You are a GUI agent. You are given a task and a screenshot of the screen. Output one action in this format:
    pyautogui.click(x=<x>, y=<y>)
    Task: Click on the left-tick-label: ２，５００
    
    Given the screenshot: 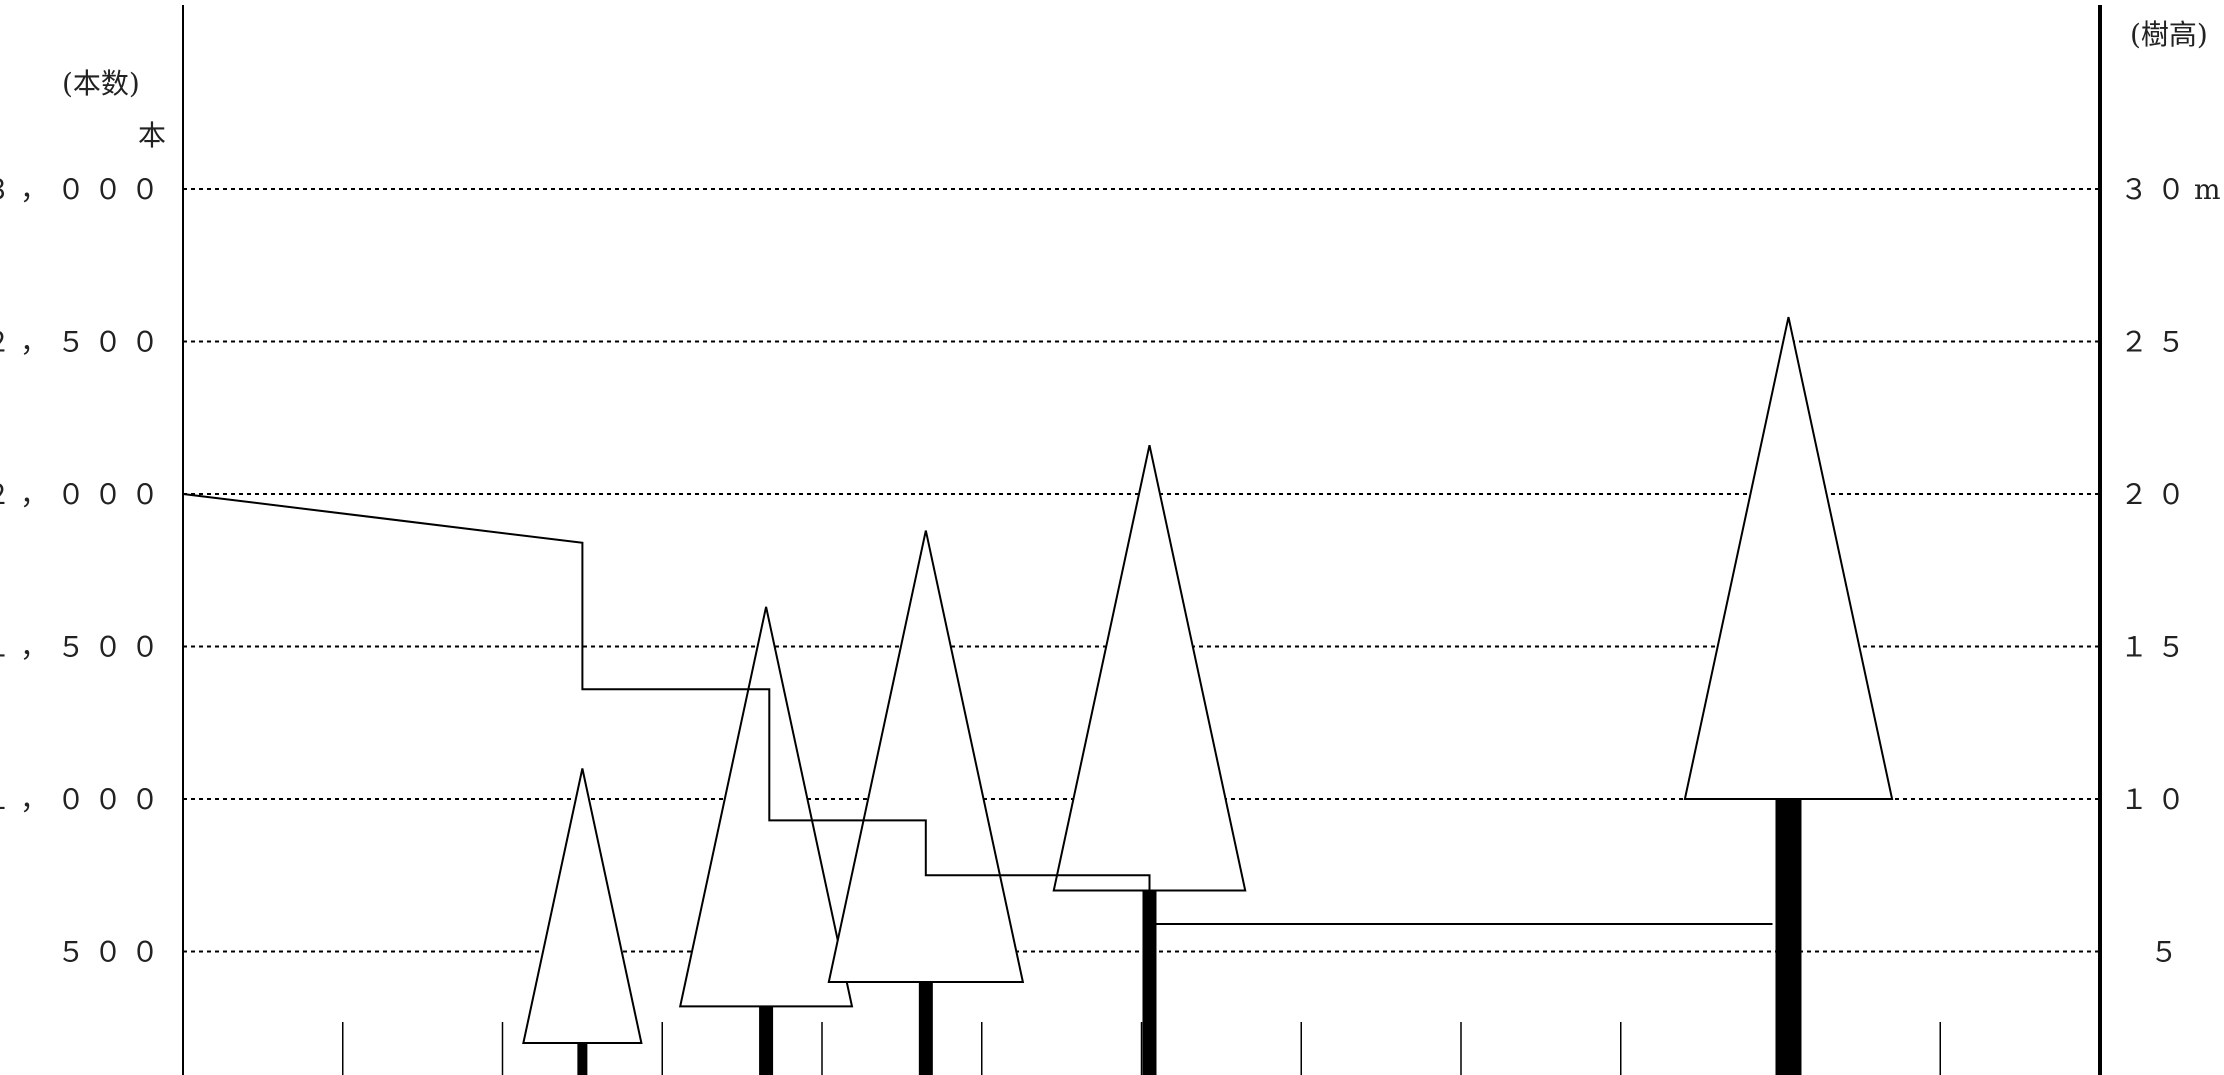 What is the action you would take?
    pyautogui.click(x=84, y=342)
    